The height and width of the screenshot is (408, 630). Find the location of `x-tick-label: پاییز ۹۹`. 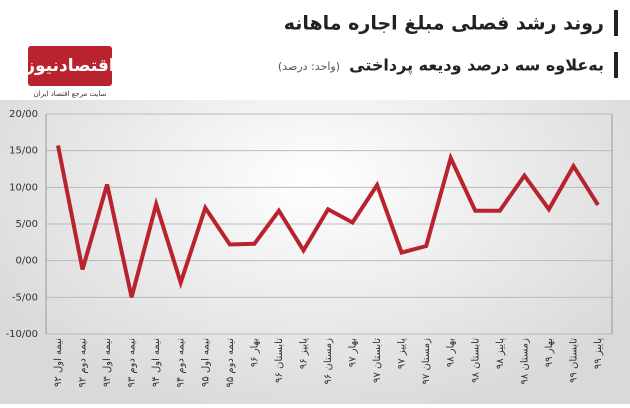

x-tick-label: پاییز ۹۹ is located at coordinates (598, 353).